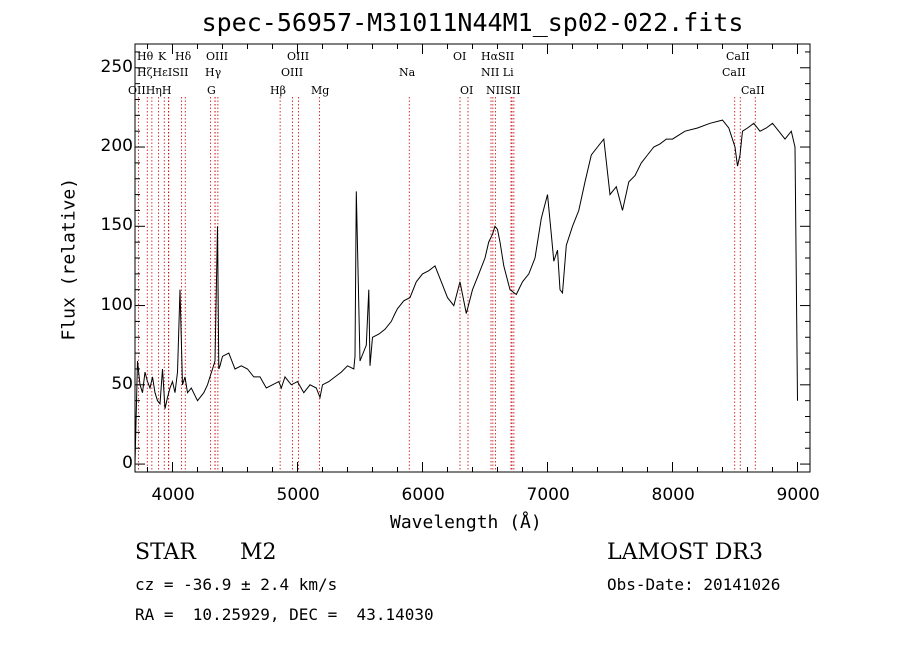 Image resolution: width=900 pixels, height=649 pixels. What do you see at coordinates (183, 56) in the screenshot?
I see `line-label: Hδ` at bounding box center [183, 56].